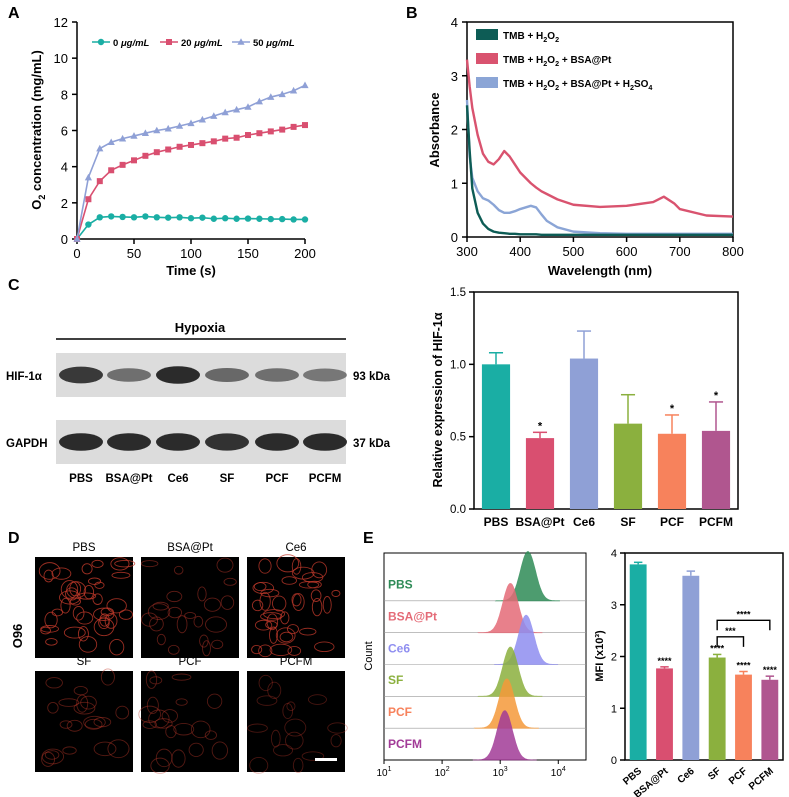 This screenshot has width=789, height=797. Describe the element at coordinates (716, 396) in the screenshot. I see `c-significance: *` at that location.